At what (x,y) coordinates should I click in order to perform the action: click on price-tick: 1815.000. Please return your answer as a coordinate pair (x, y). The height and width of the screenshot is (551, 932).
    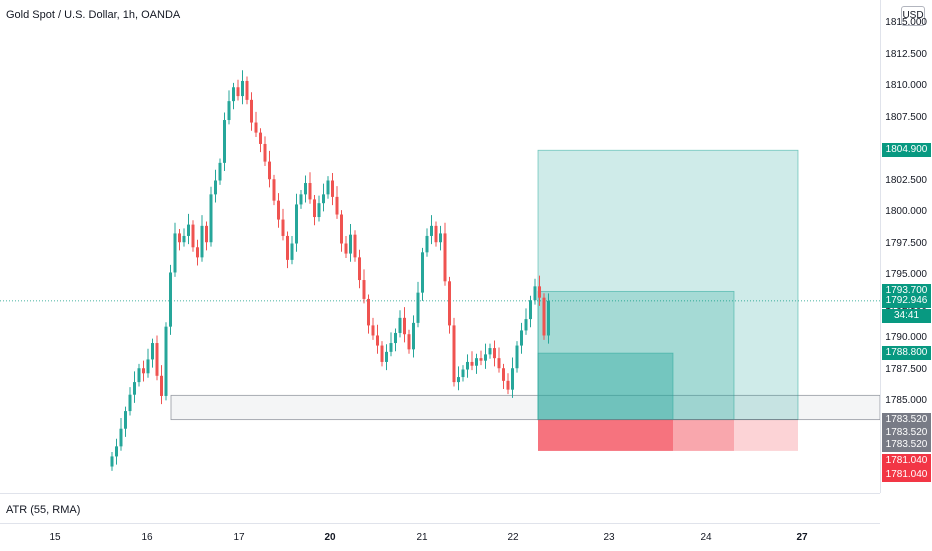
    Looking at the image, I should click on (906, 22).